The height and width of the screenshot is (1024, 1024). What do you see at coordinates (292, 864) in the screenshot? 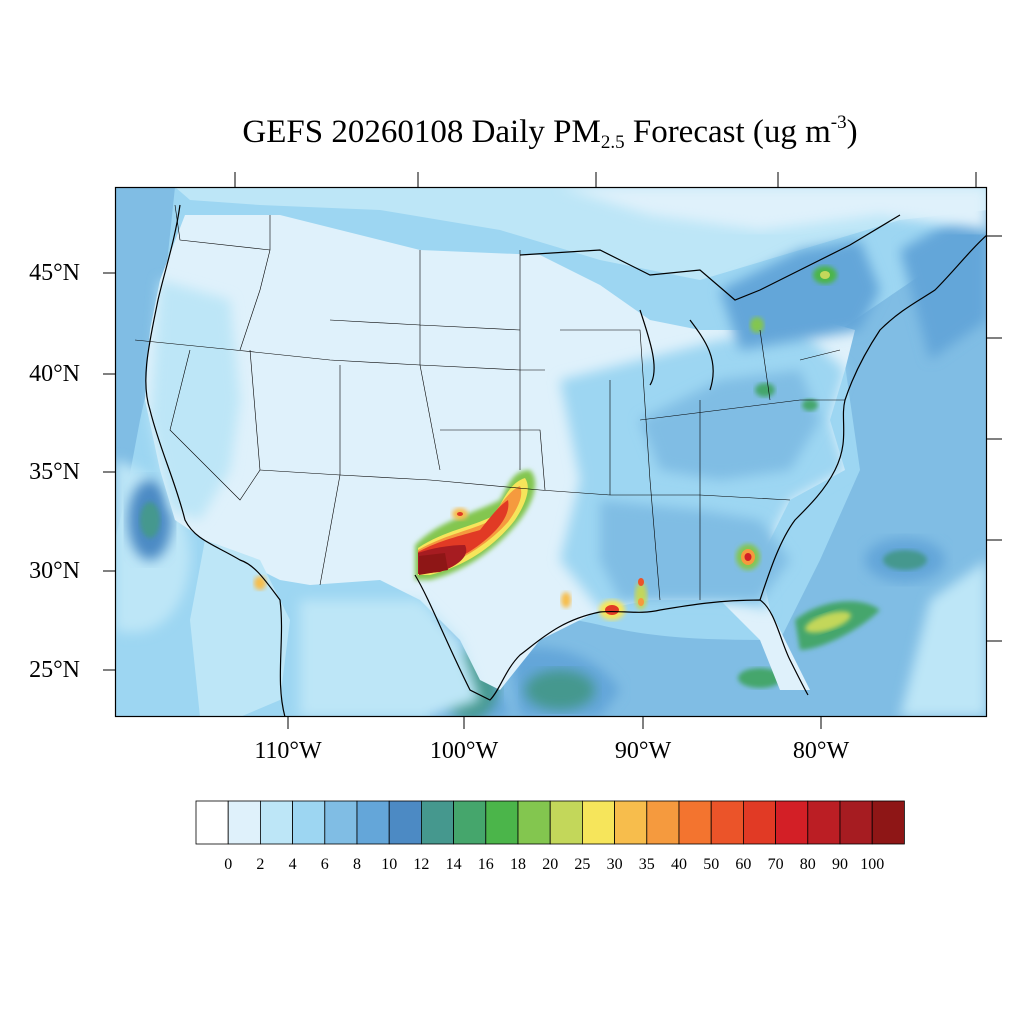
I see `colorbar-label-2: 4` at bounding box center [292, 864].